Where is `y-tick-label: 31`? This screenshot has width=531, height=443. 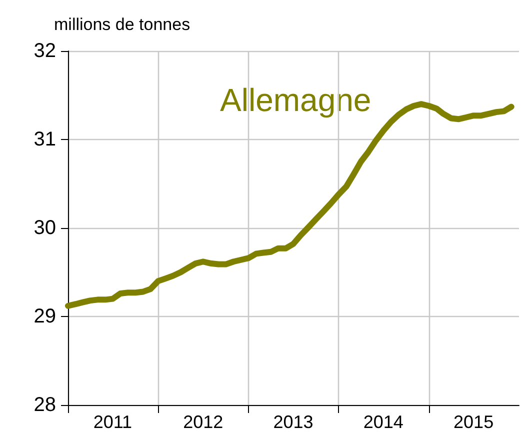 y-tick-label: 31 is located at coordinates (45, 139).